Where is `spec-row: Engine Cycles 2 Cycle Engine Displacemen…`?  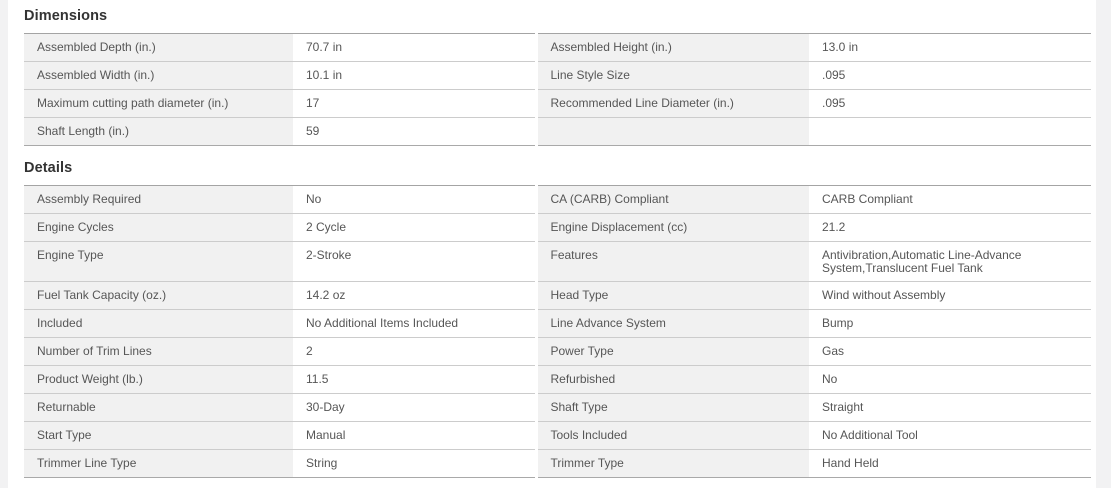 spec-row: Engine Cycles 2 Cycle Engine Displacemen… is located at coordinates (557, 227).